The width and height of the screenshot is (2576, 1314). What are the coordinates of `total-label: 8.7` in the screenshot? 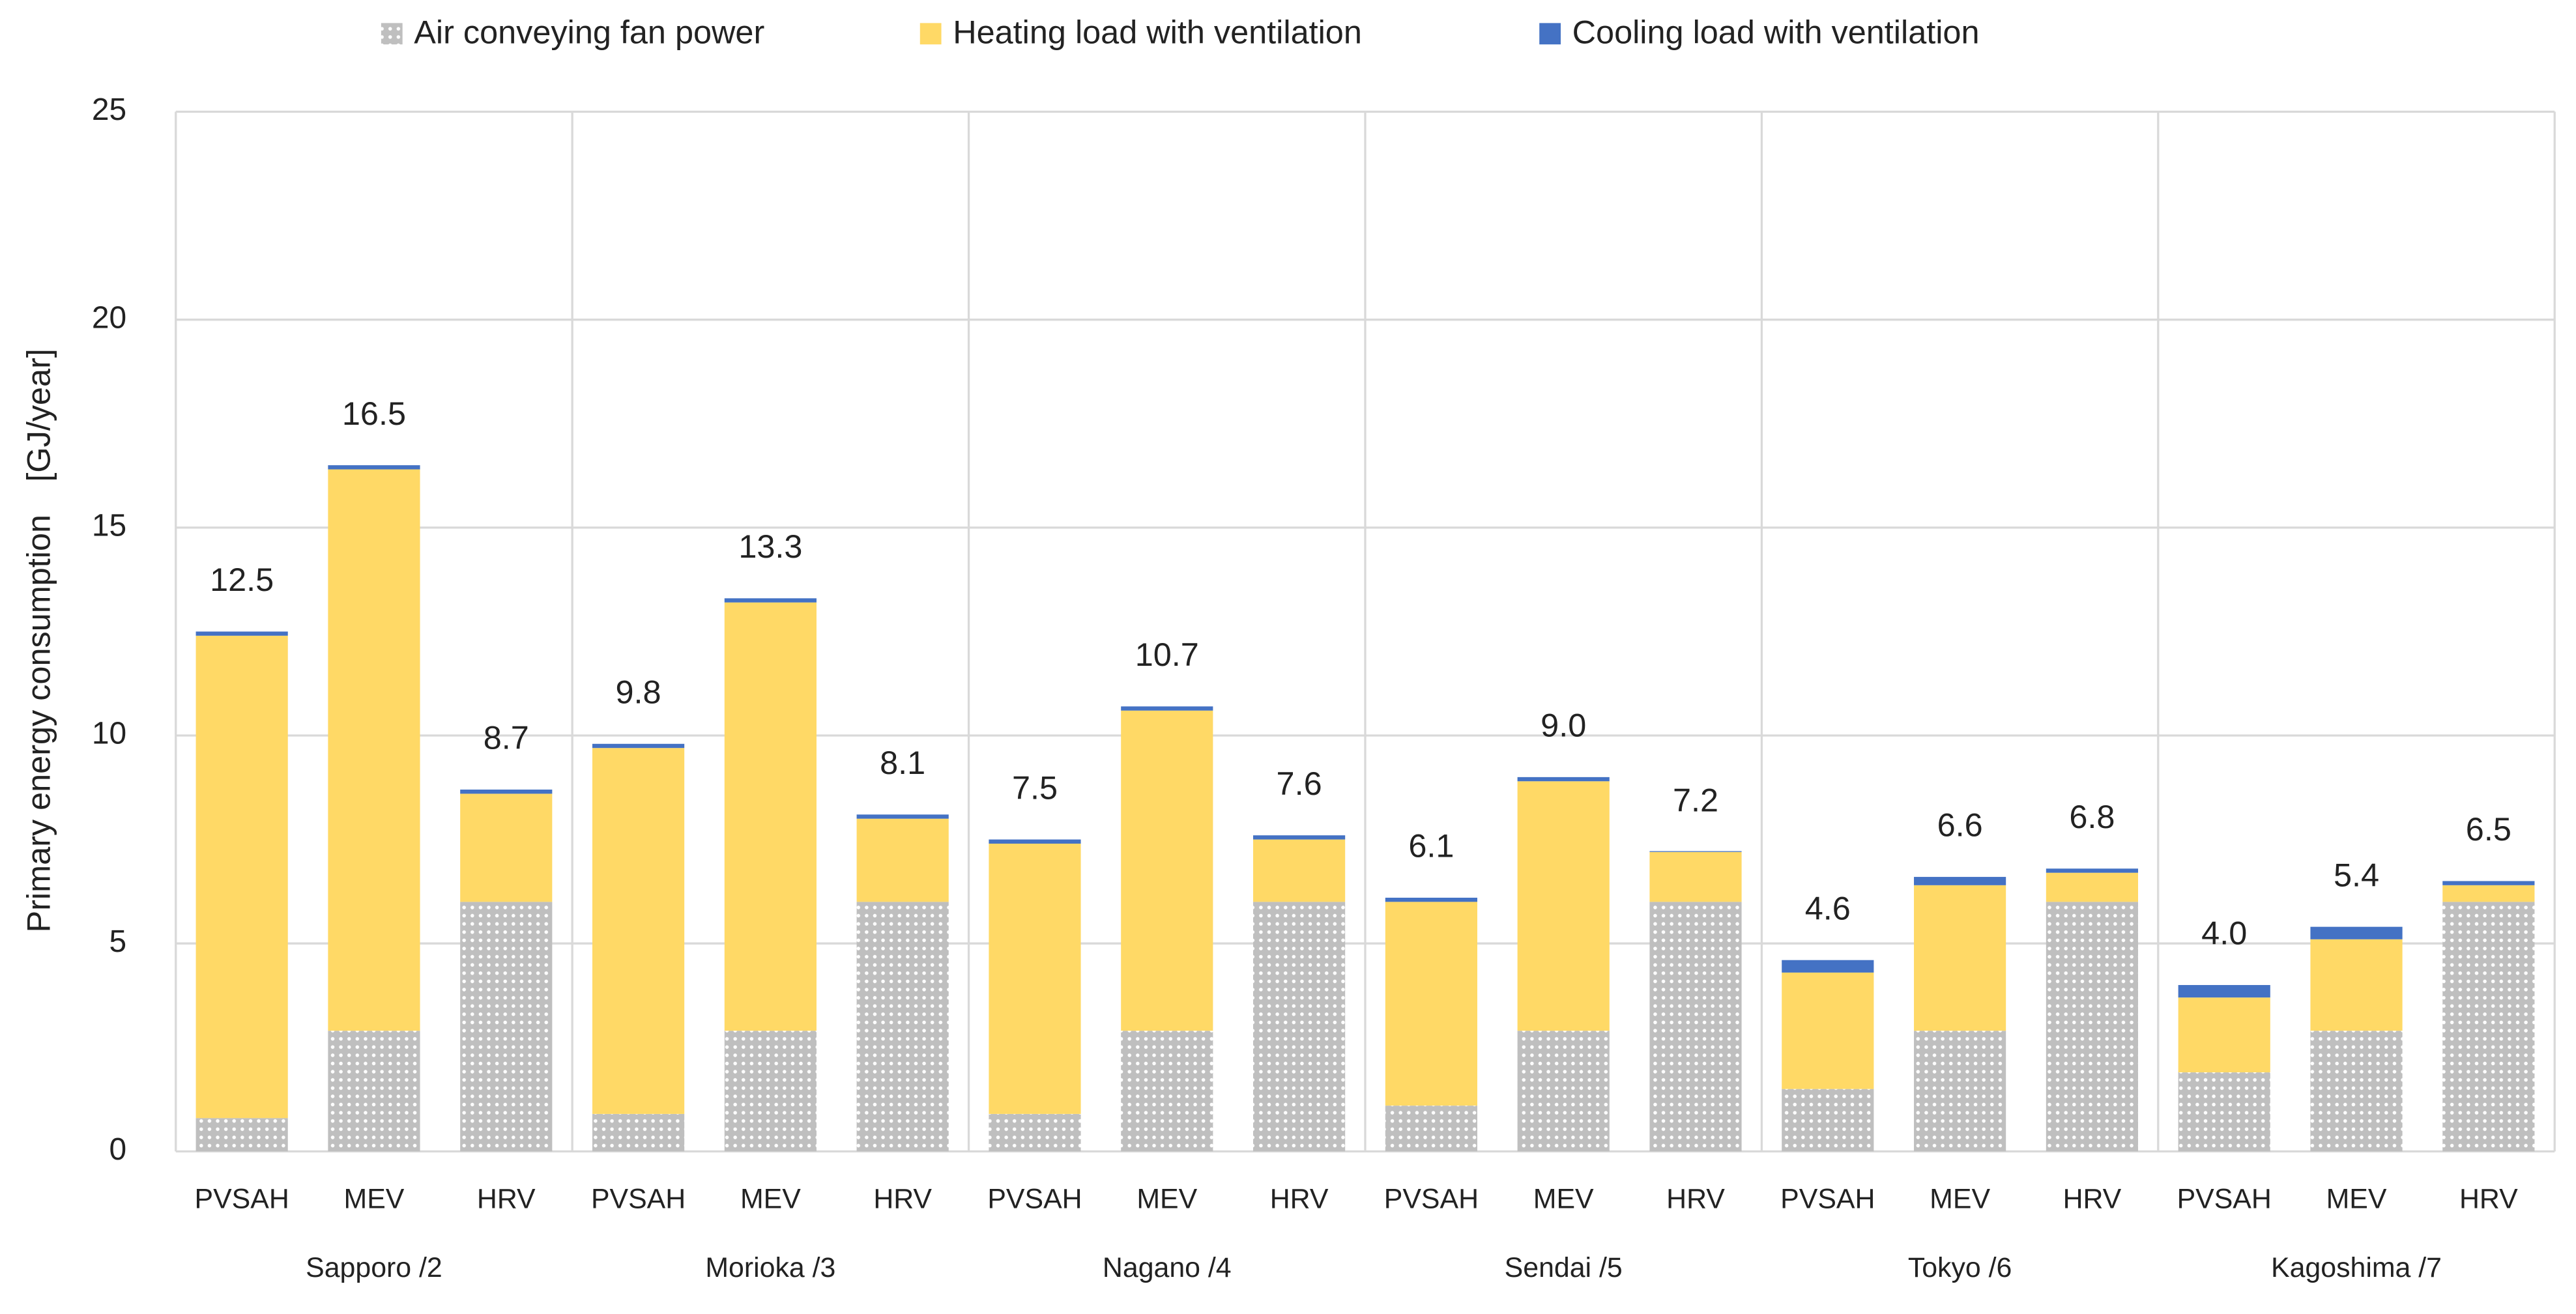 It's located at (506, 737).